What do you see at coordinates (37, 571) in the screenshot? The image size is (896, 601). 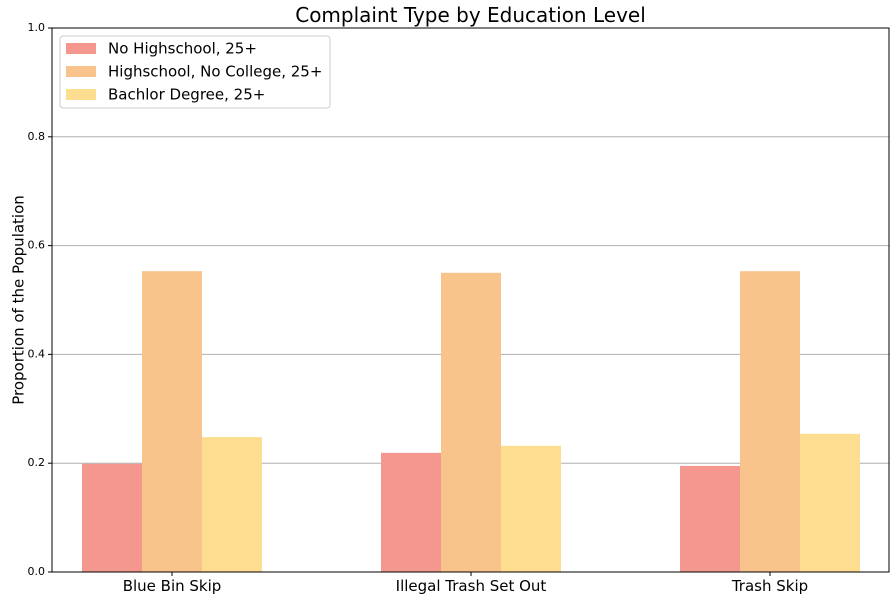 I see `y-tick-label: 0.0` at bounding box center [37, 571].